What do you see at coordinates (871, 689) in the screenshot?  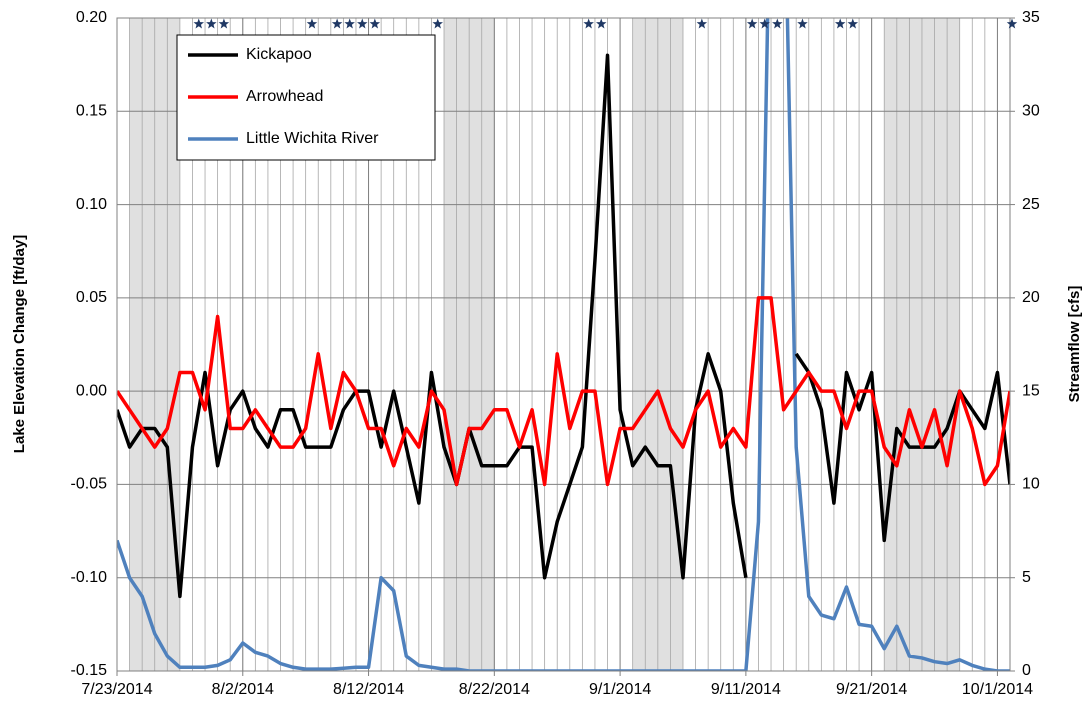 I see `x-tick-label: 9/21/2014` at bounding box center [871, 689].